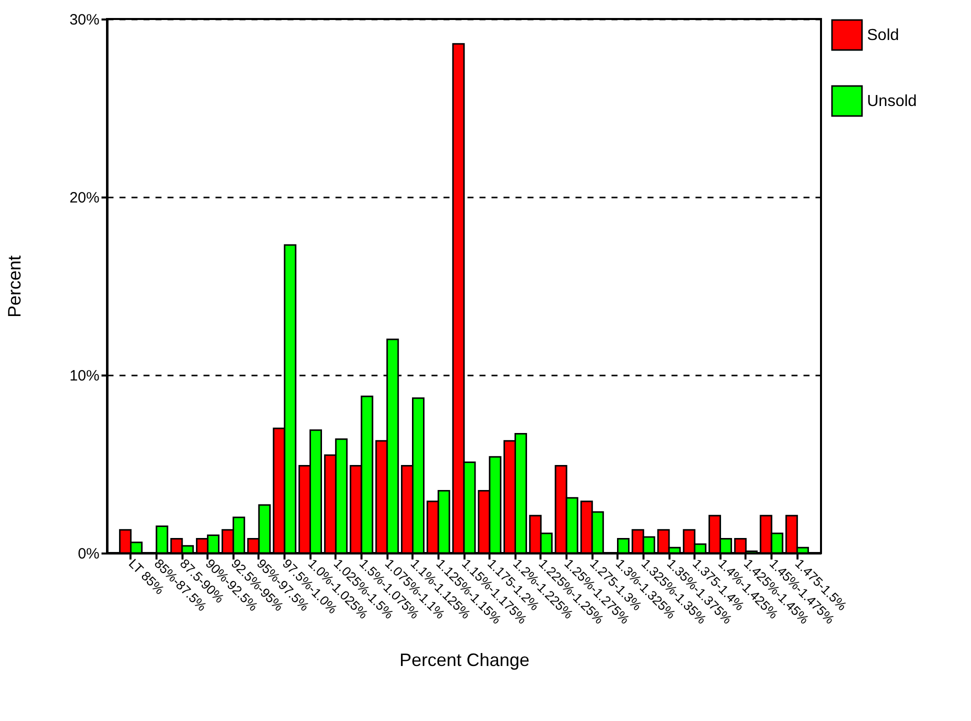  What do you see at coordinates (84, 376) in the screenshot?
I see `y-tick-label: 10%` at bounding box center [84, 376].